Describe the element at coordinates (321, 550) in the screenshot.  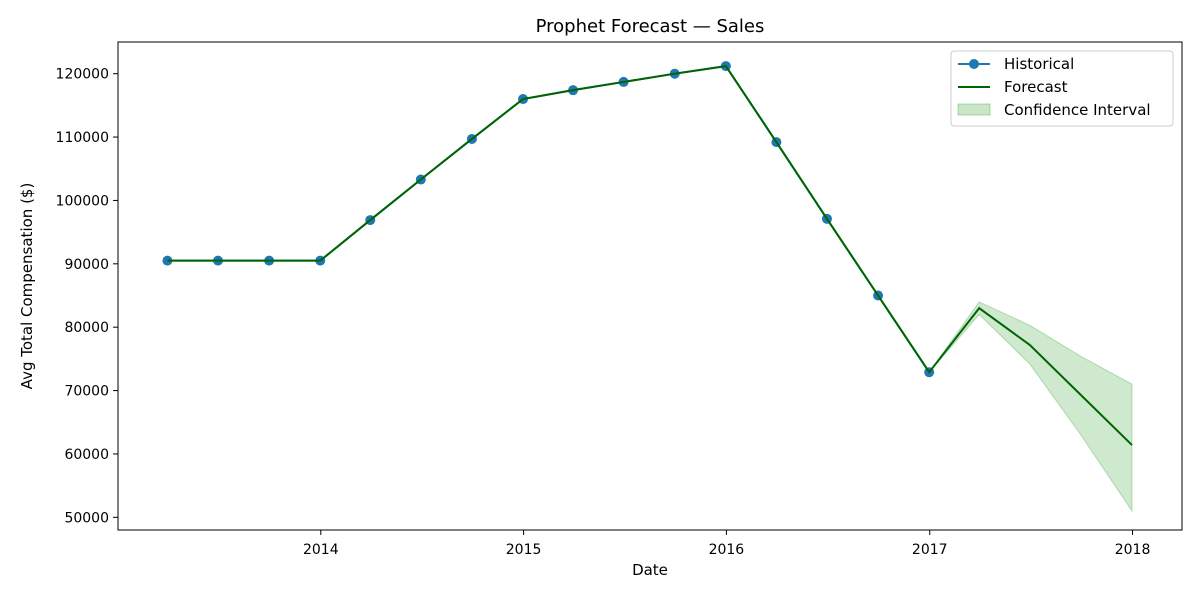
I see `x-tick-label: 2014` at that location.